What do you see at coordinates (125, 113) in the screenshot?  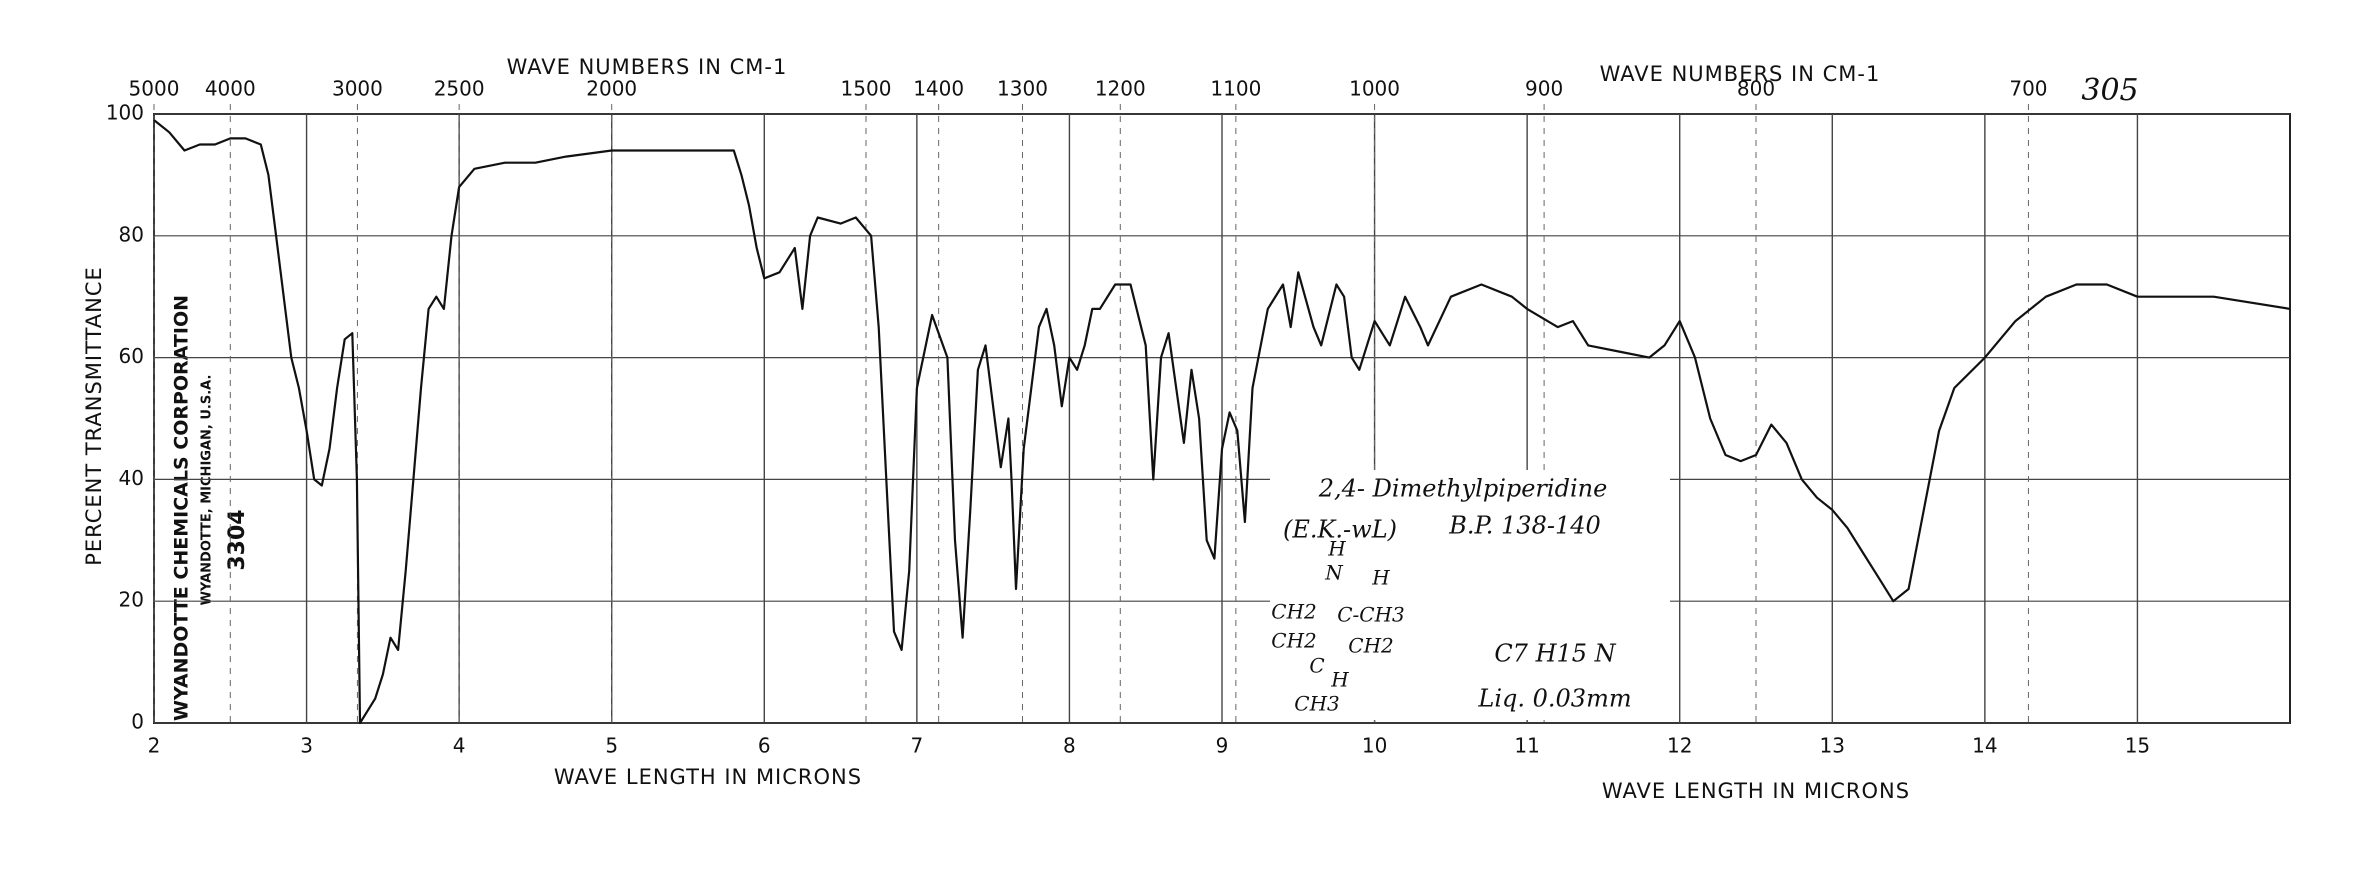 I see `y-tick-label: 100` at bounding box center [125, 113].